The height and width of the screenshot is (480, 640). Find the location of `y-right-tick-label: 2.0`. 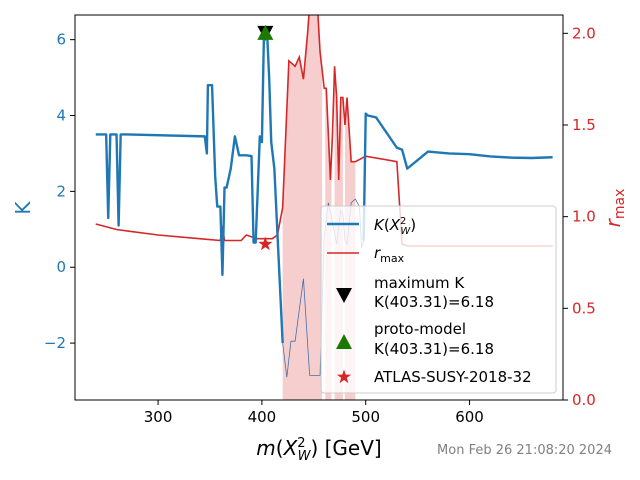

y-right-tick-label: 2.0 is located at coordinates (584, 33).